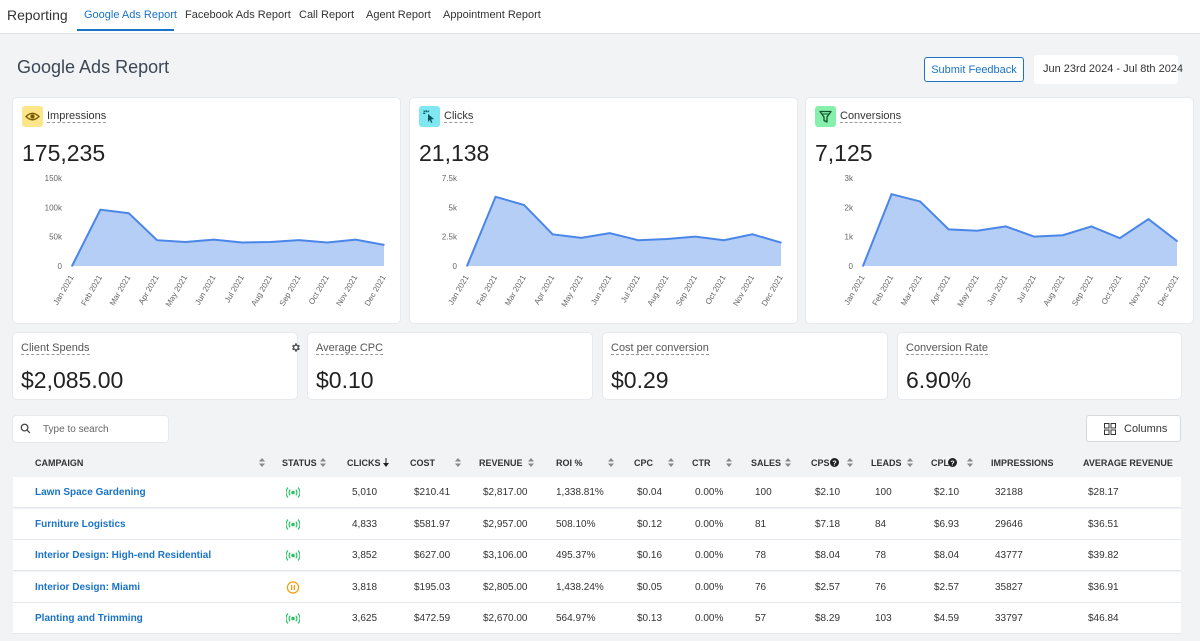  I want to click on cell-cost: $581.97, so click(432, 524).